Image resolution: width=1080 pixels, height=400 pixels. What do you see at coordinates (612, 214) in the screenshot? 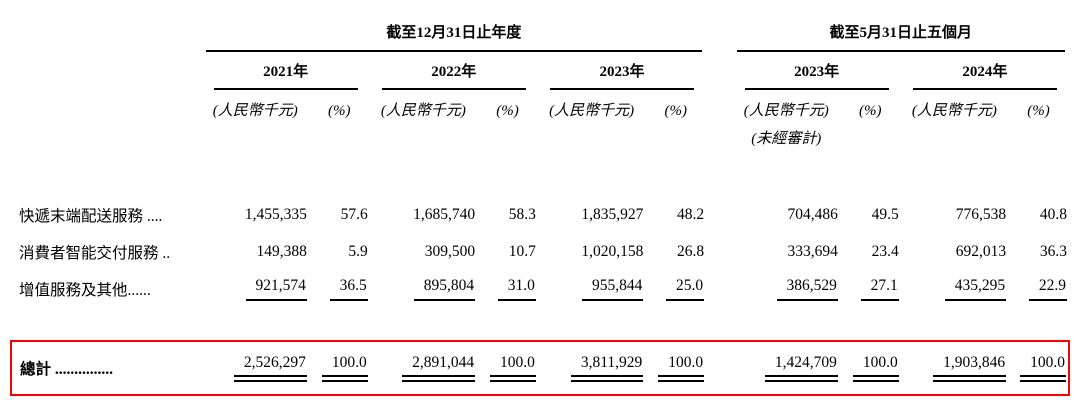
I see `amount-cell: 1,835,927` at bounding box center [612, 214].